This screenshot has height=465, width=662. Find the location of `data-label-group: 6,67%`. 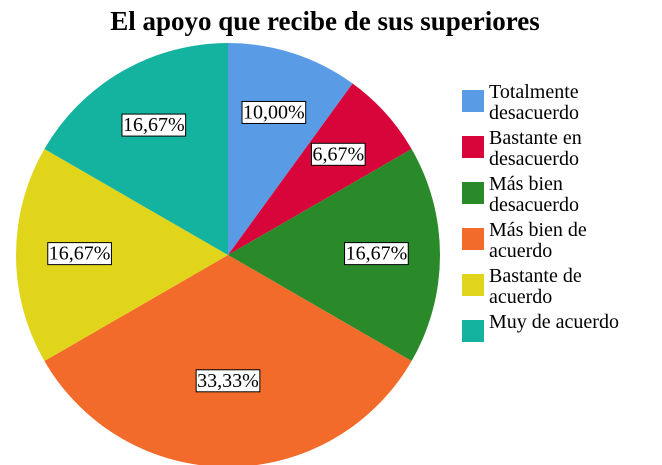

data-label-group: 6,67% is located at coordinates (338, 154).